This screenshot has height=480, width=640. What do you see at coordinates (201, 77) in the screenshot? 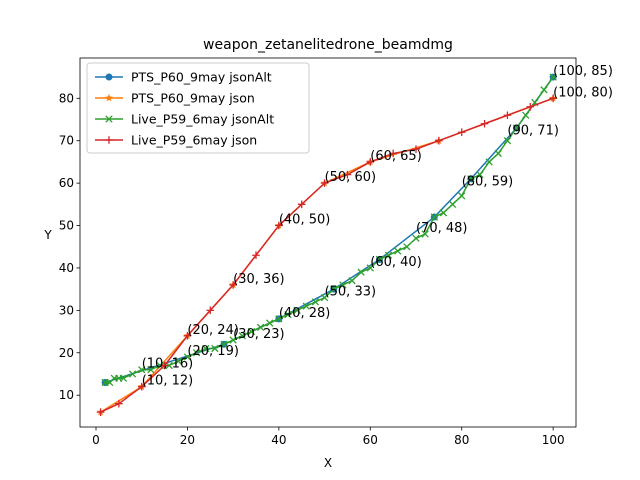
I see `legend-entry-label: PTS_P60_9may jsonAlt` at bounding box center [201, 77].